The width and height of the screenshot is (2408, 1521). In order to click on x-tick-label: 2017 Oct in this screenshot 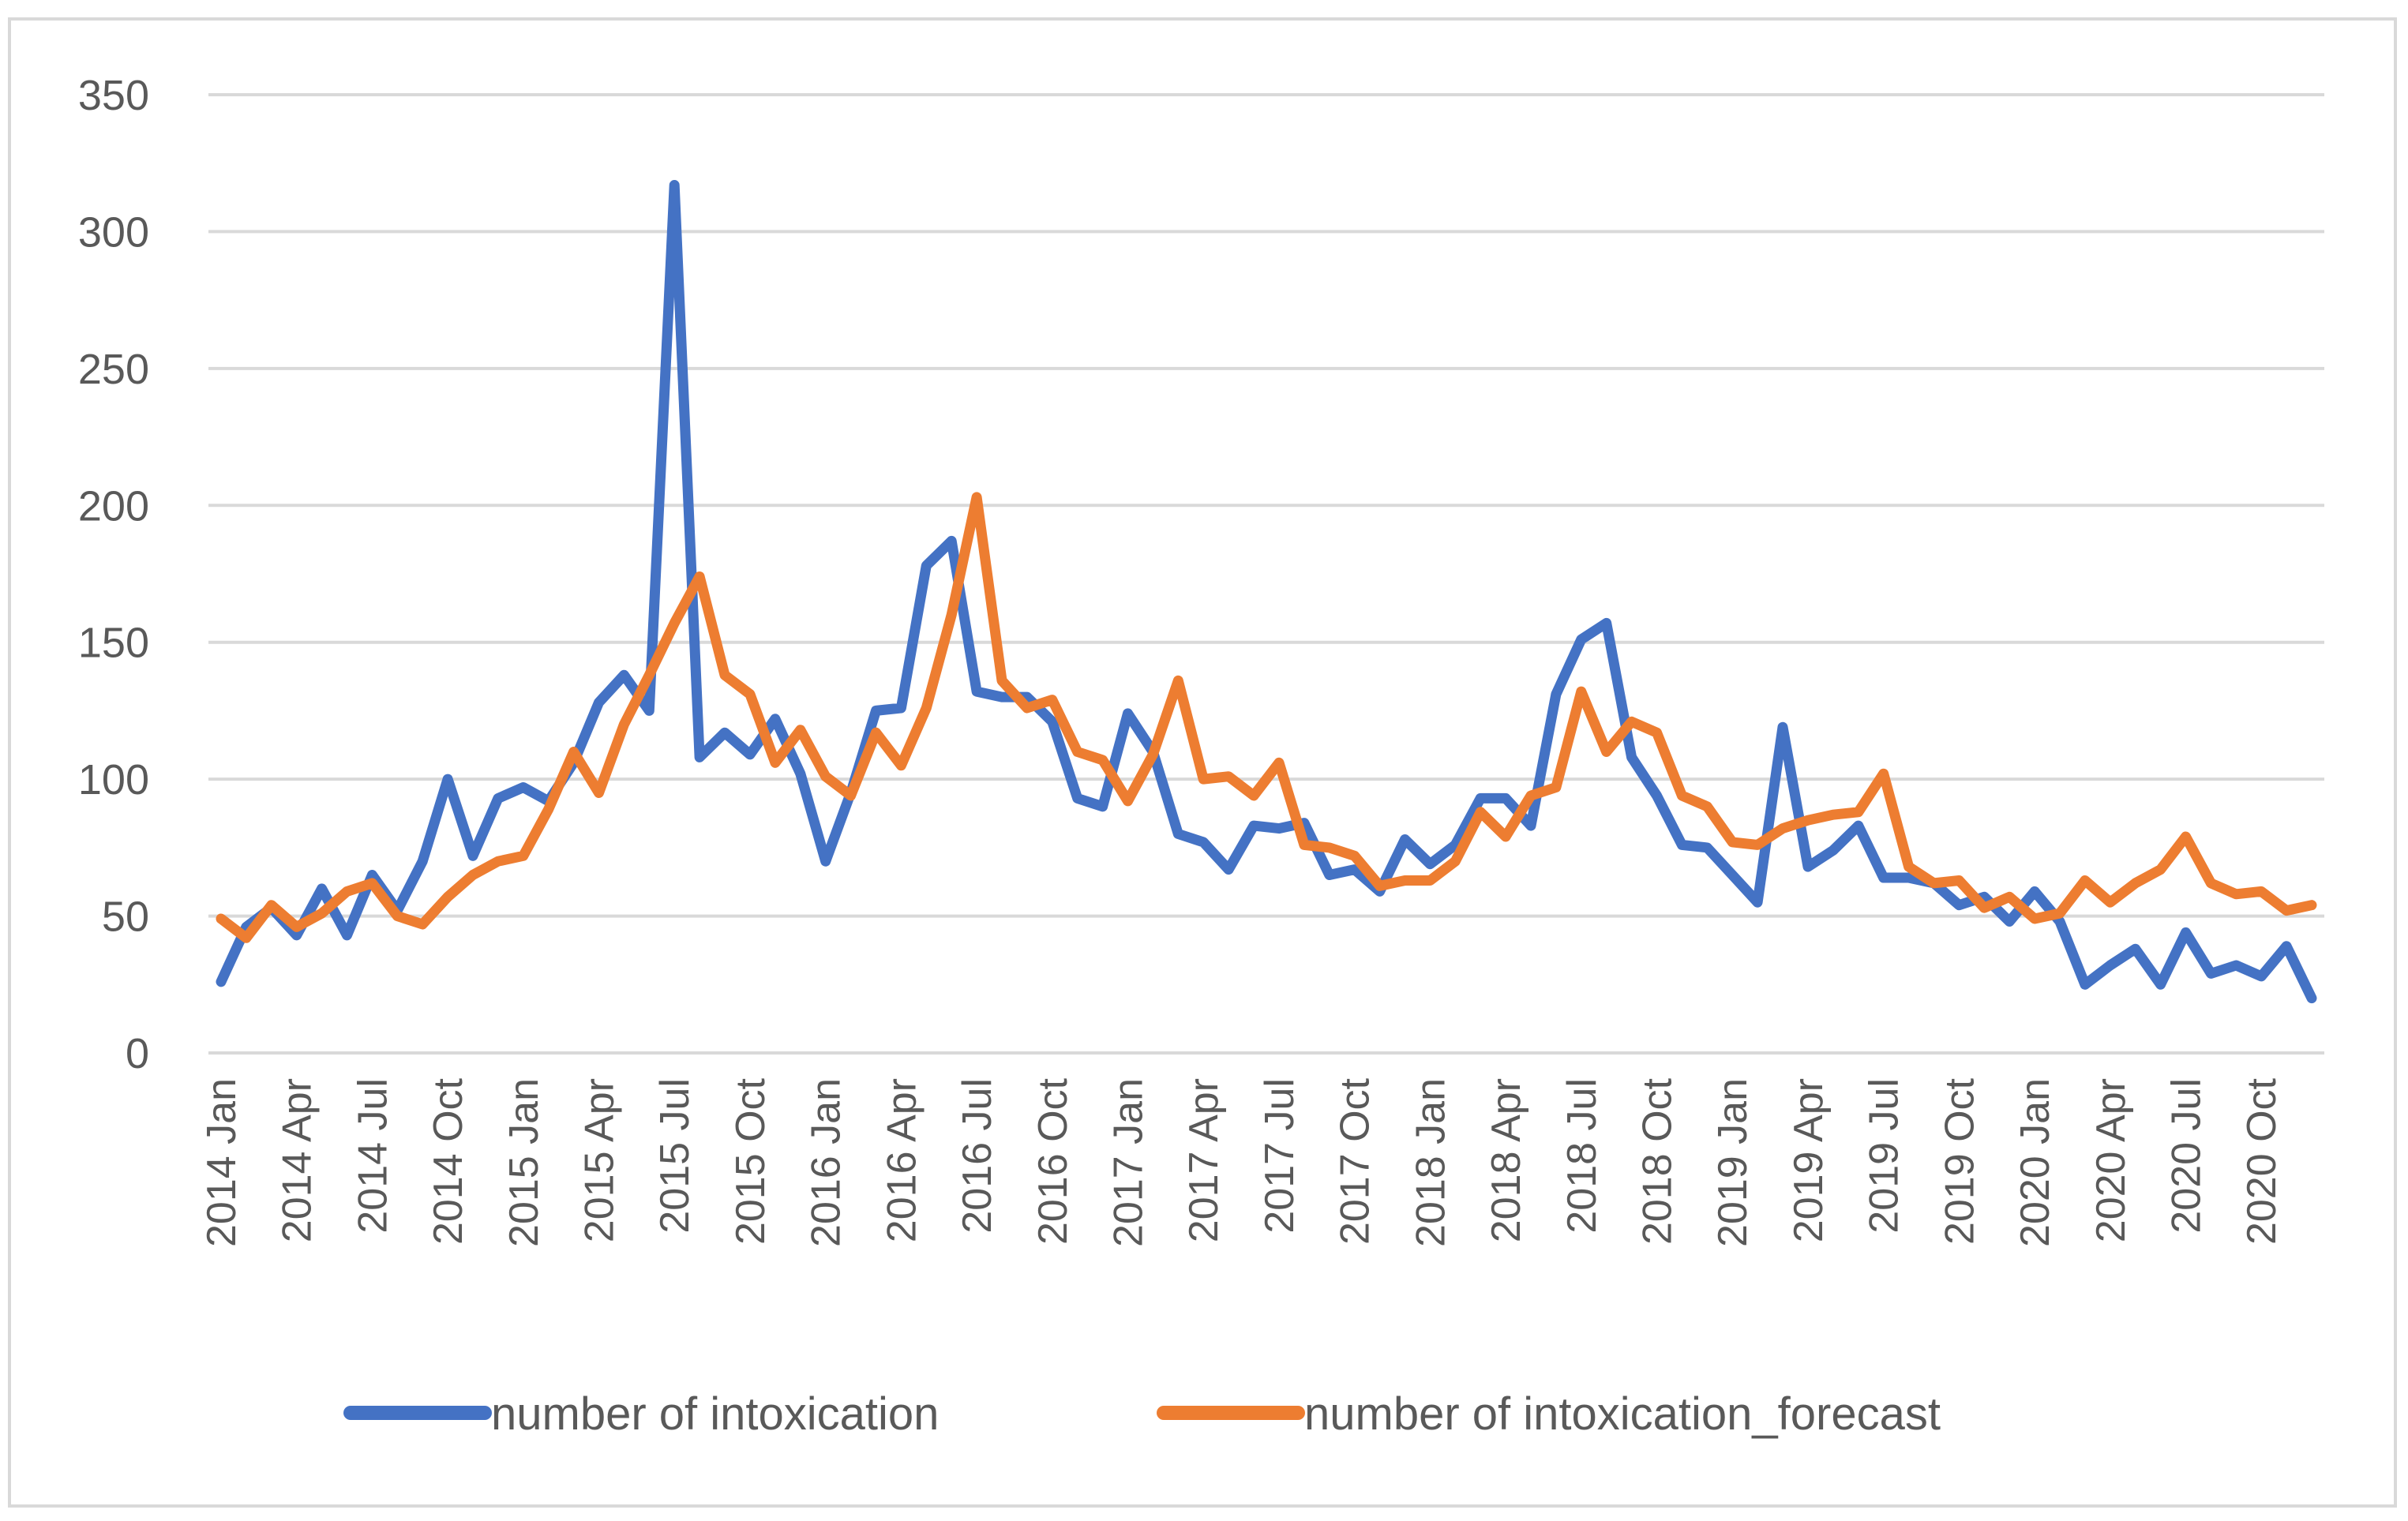, I will do `click(1355, 1161)`.